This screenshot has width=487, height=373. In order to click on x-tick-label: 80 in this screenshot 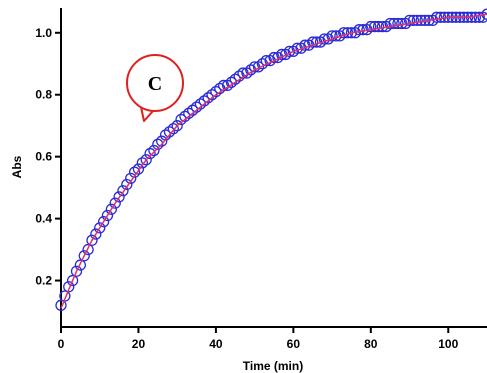, I will do `click(371, 344)`.